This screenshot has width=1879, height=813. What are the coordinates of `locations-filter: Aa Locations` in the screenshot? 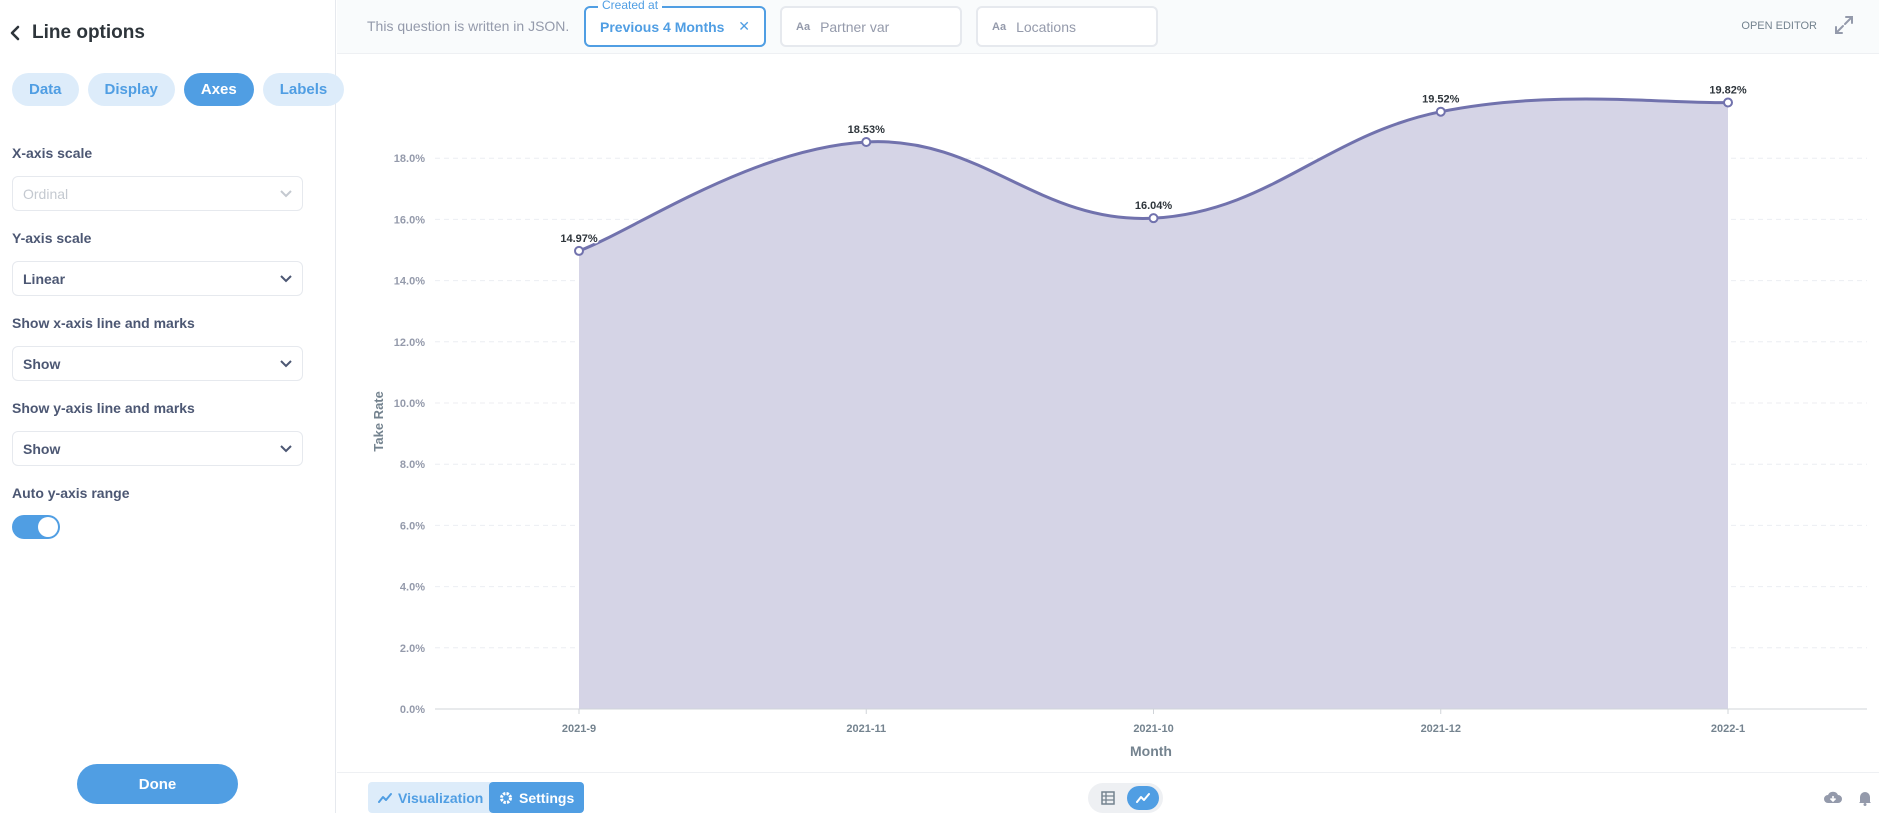 It's located at (1067, 26).